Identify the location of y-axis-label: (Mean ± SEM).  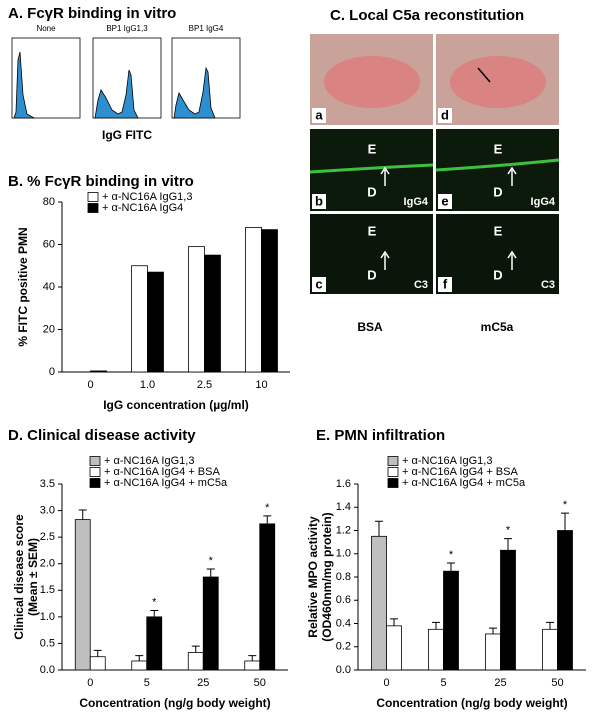
(33, 577).